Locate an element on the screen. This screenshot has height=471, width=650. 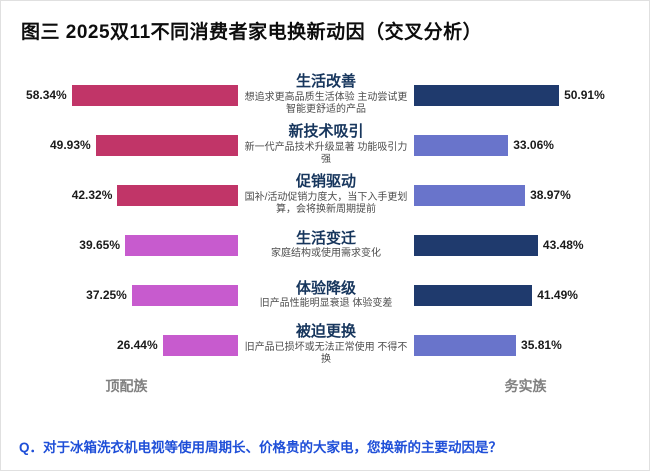
right-bar-zone: 38.97% is located at coordinates (525, 195).